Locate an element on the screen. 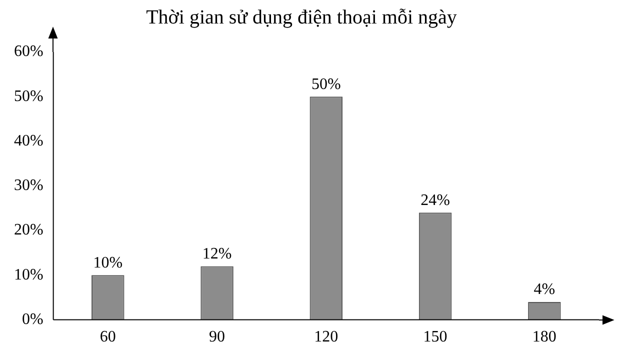 Image resolution: width=635 pixels, height=359 pixels. y-tick-label: 50% is located at coordinates (29, 96).